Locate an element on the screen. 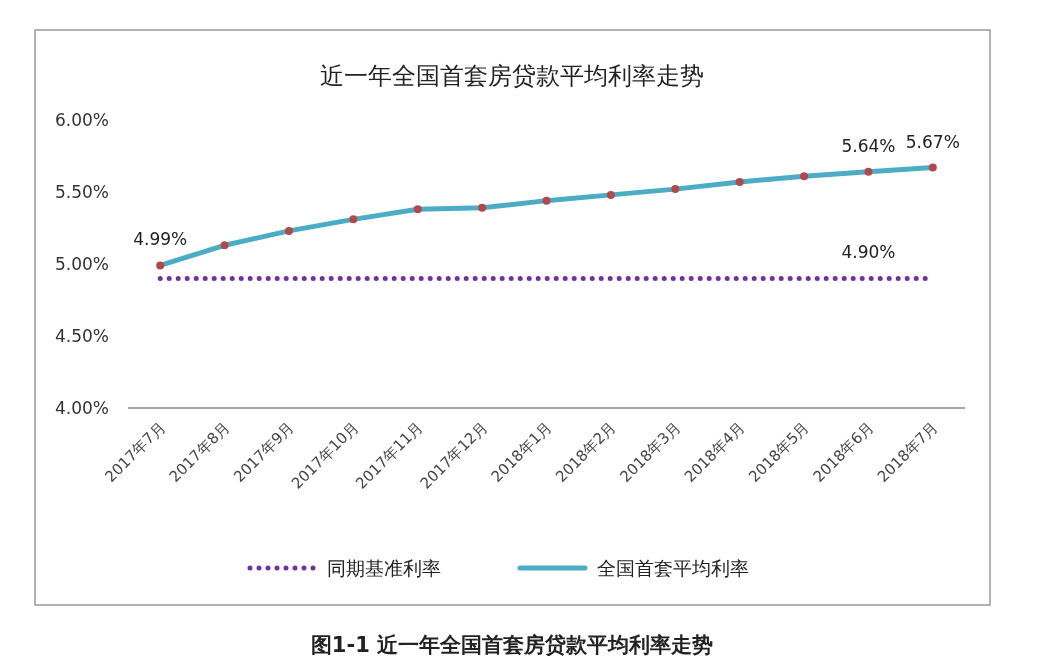 This screenshot has width=1046, height=670. data-label: 5.64% is located at coordinates (868, 145).